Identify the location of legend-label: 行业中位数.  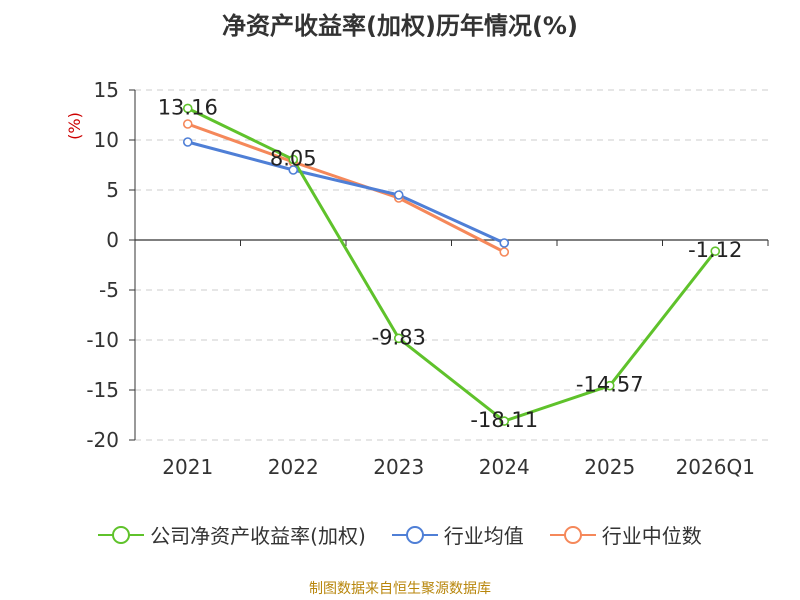
(651, 536).